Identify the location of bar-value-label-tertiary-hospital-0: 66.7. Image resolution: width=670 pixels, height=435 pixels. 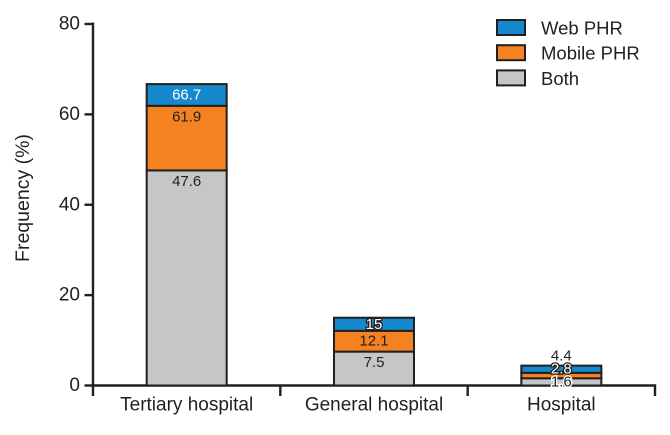
(186, 94).